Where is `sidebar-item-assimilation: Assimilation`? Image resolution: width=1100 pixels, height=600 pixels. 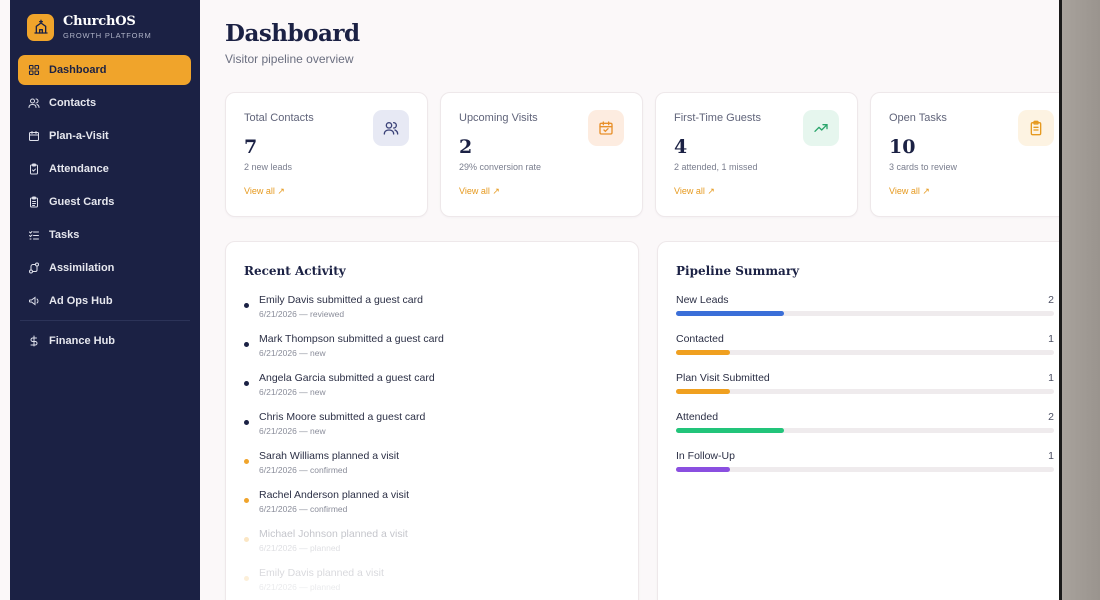
sidebar-item-assimilation: Assimilation is located at coordinates (104, 268).